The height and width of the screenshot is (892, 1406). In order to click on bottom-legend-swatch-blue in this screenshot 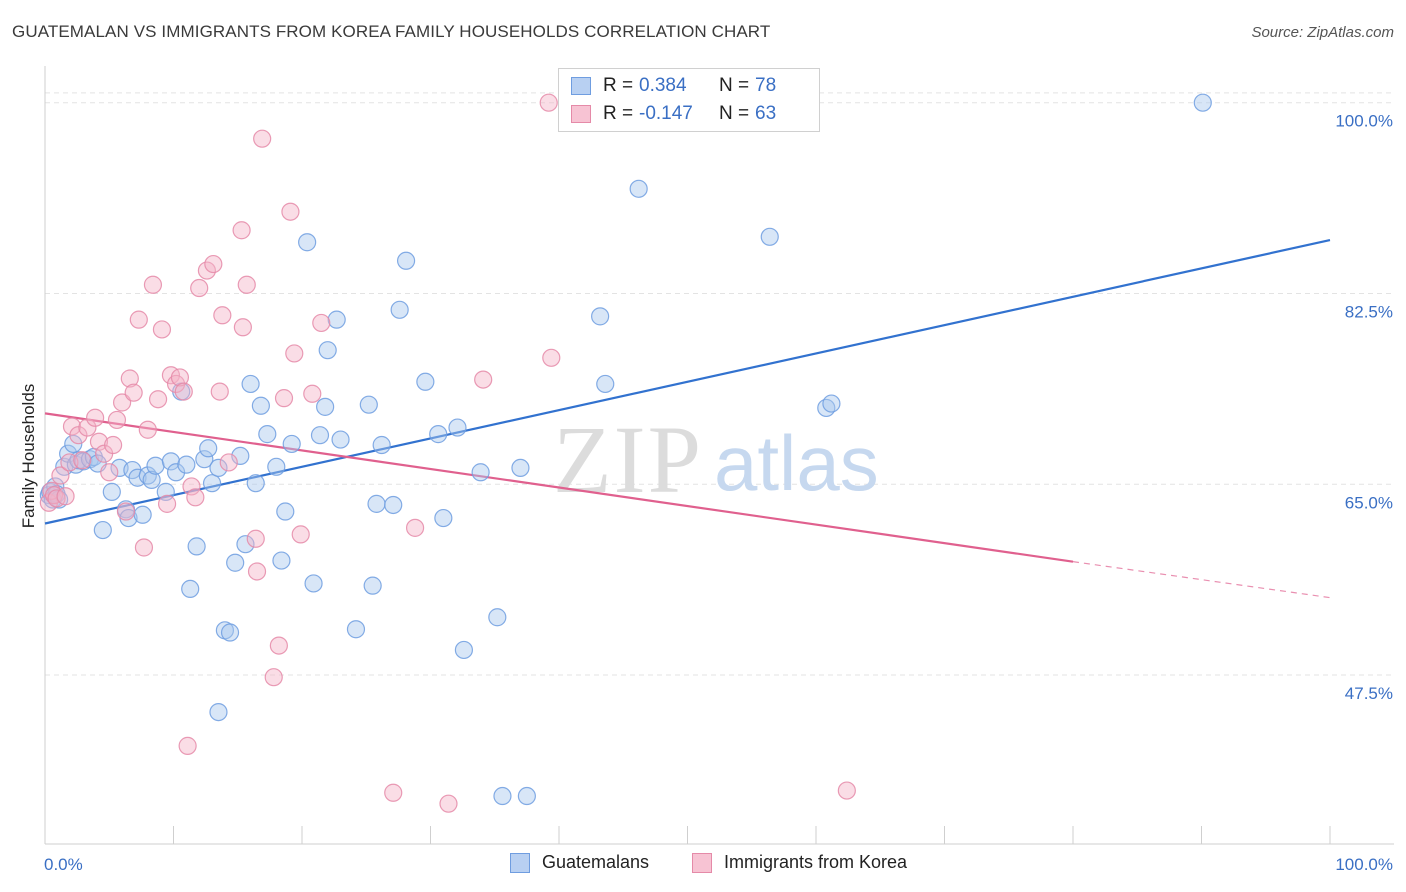, I will do `click(520, 862)`.